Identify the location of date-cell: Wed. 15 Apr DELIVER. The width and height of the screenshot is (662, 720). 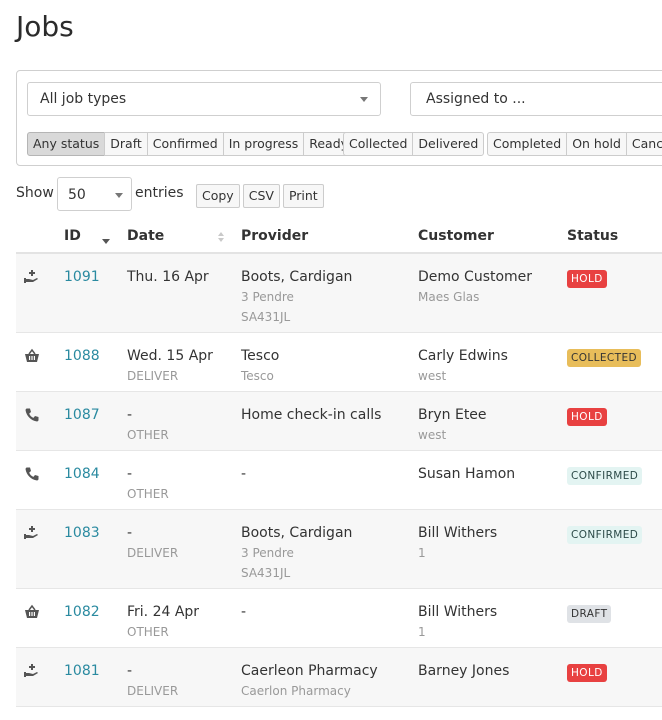
(170, 366).